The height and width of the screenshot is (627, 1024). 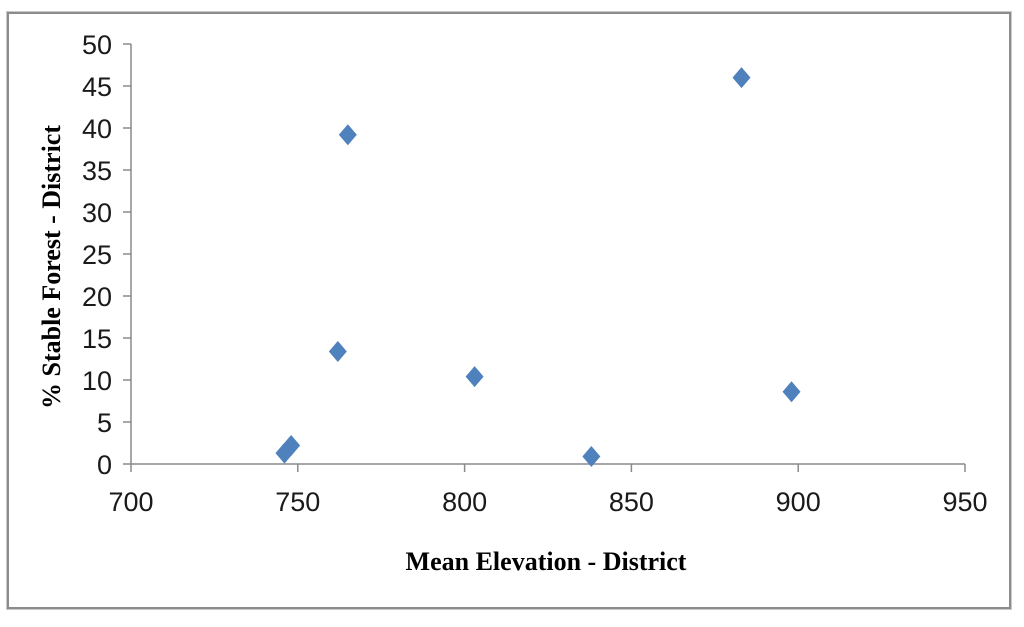 What do you see at coordinates (631, 502) in the screenshot?
I see `x-tick-label: 850` at bounding box center [631, 502].